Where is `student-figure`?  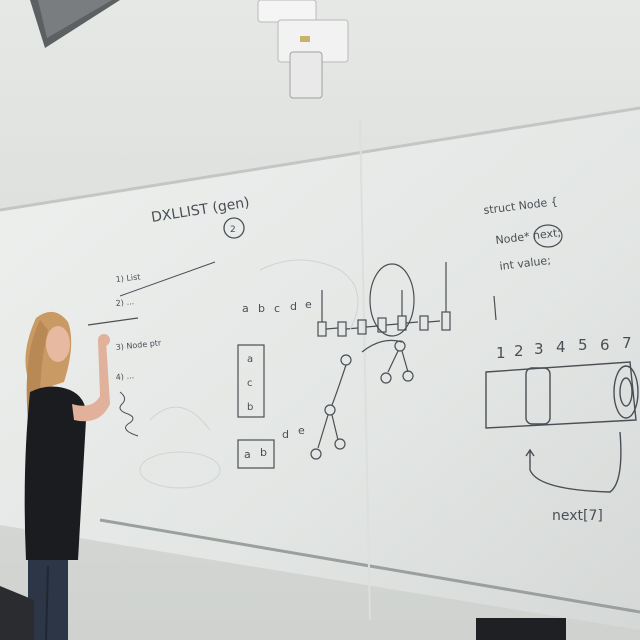 student-figure is located at coordinates (67, 475).